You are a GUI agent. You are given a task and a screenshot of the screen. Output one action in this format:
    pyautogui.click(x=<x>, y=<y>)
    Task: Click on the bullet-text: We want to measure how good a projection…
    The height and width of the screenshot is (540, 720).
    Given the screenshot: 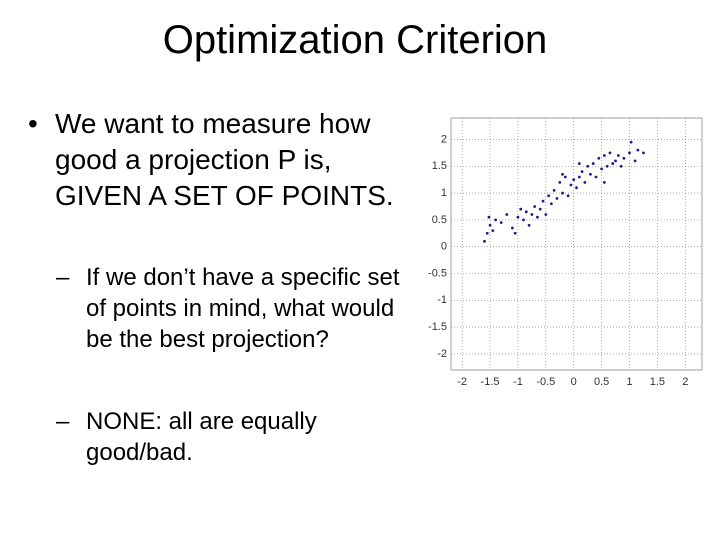 What is the action you would take?
    pyautogui.click(x=224, y=159)
    